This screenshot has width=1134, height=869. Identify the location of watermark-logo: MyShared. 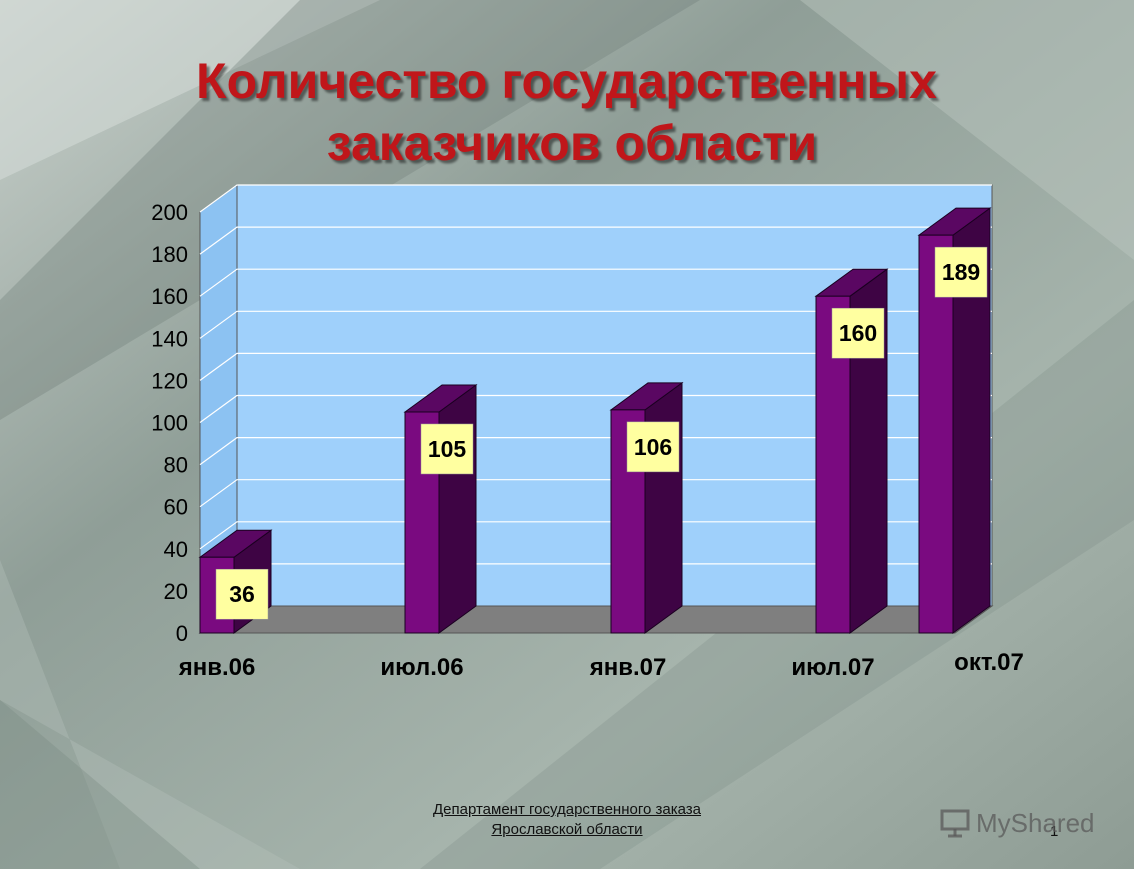
(1017, 823).